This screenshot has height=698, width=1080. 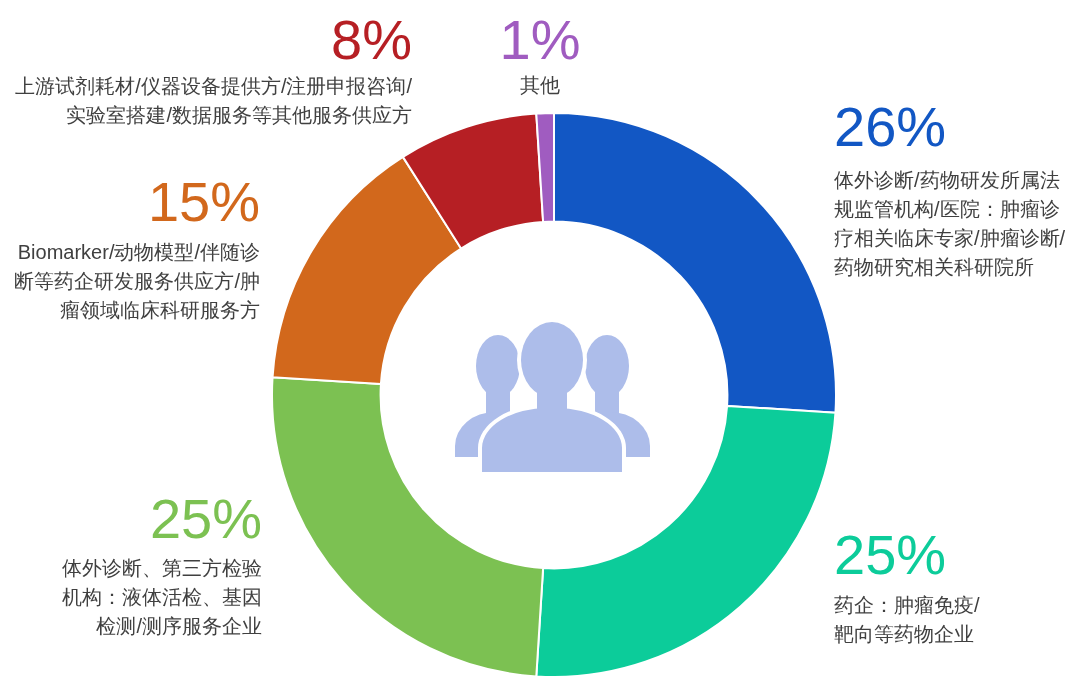 I want to click on slice-label: 上游试剂耗材/仪器设备提供方/注册申报咨询/实验室搭建/数据服务等其他服务供应方, so click(x=213, y=101).